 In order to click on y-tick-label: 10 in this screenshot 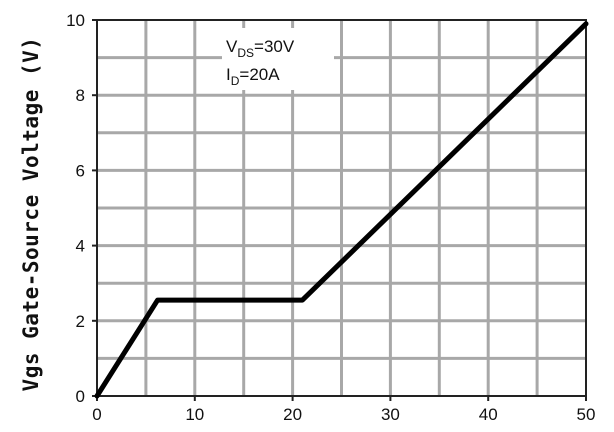, I will do `click(75, 20)`.